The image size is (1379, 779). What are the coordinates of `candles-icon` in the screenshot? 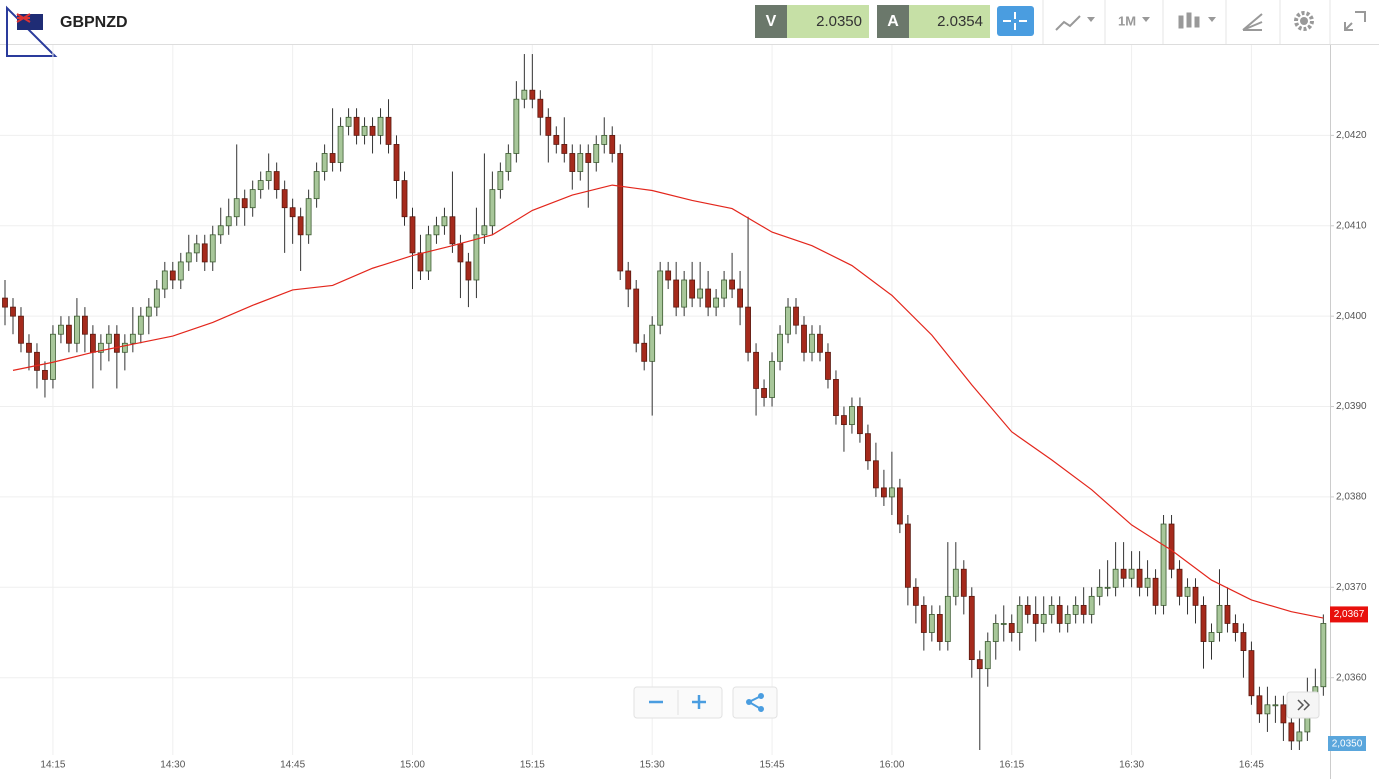 It's located at (1189, 20).